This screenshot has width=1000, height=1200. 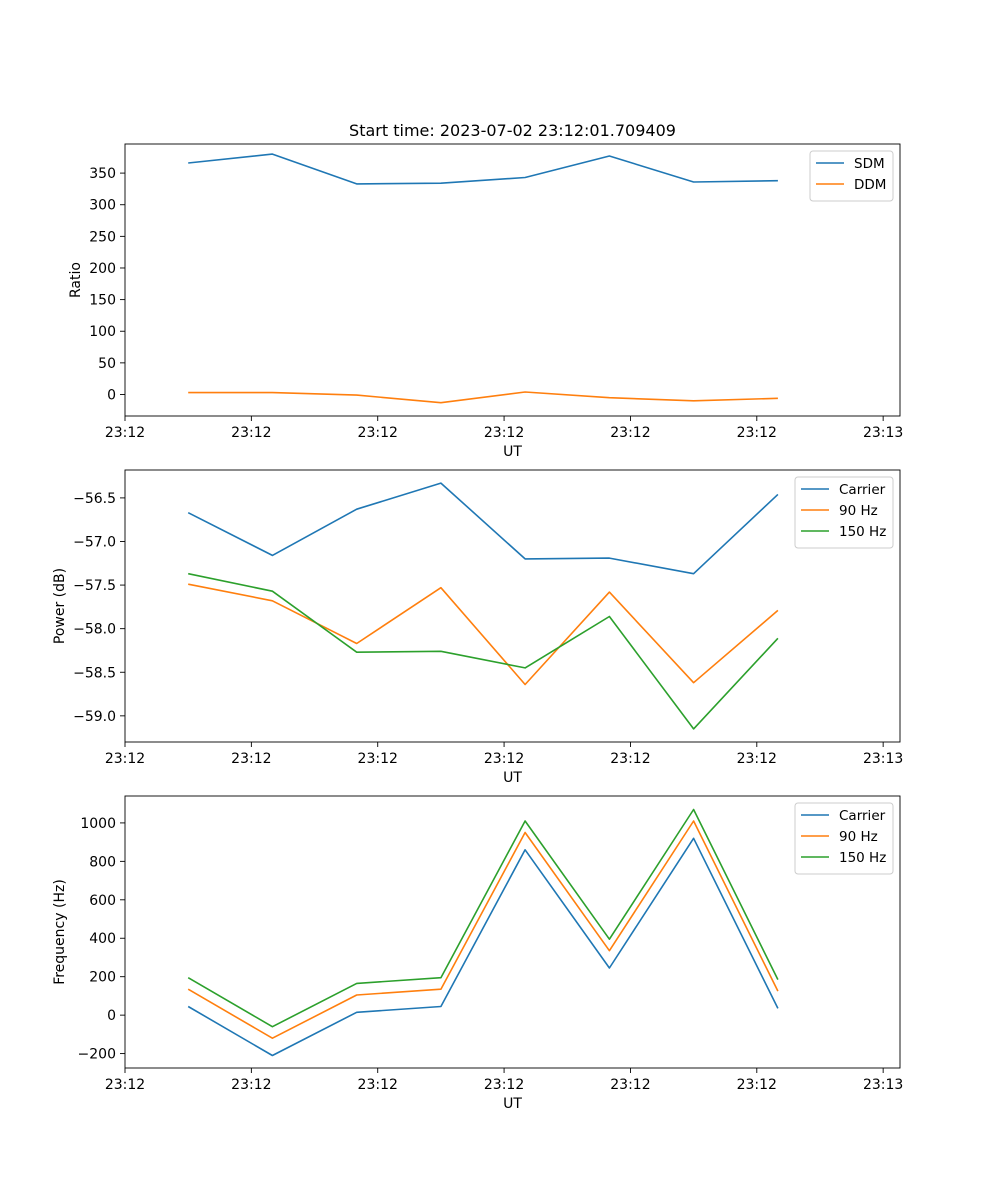 What do you see at coordinates (102, 901) in the screenshot?
I see `y-tick-label: 600` at bounding box center [102, 901].